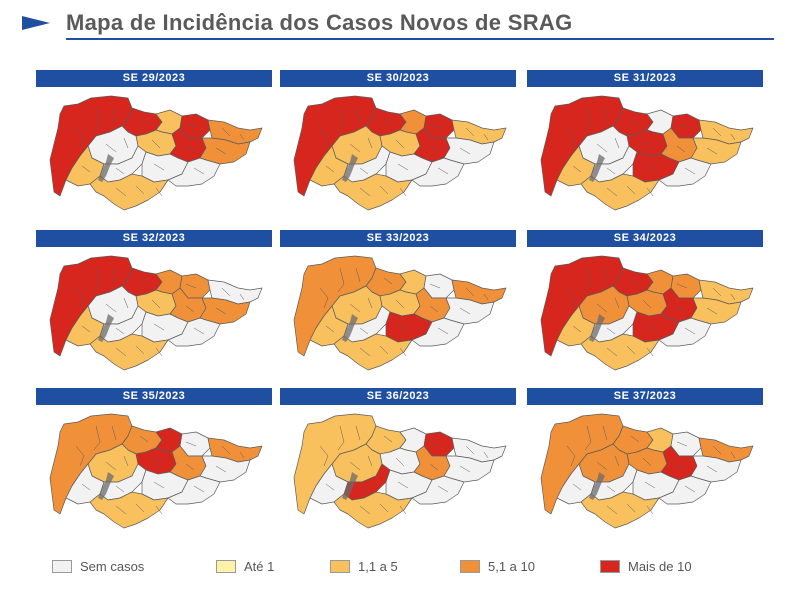 The width and height of the screenshot is (800, 600). Describe the element at coordinates (154, 463) in the screenshot. I see `map-panel: SE 35/2023` at that location.